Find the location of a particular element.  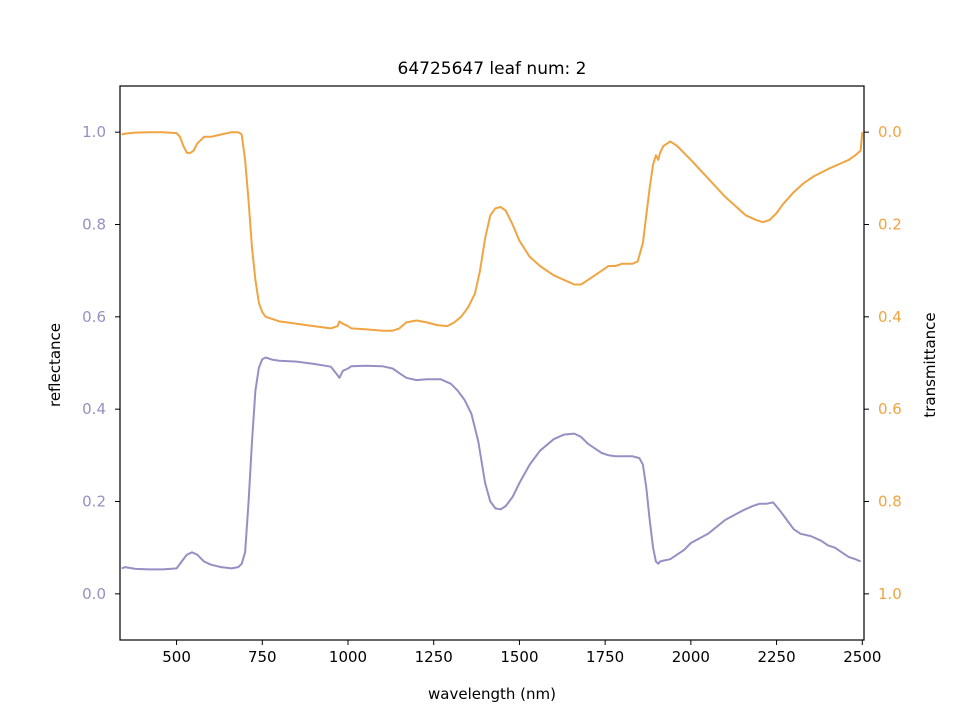

x-axis-label: wavelength (nm) is located at coordinates (492, 694).